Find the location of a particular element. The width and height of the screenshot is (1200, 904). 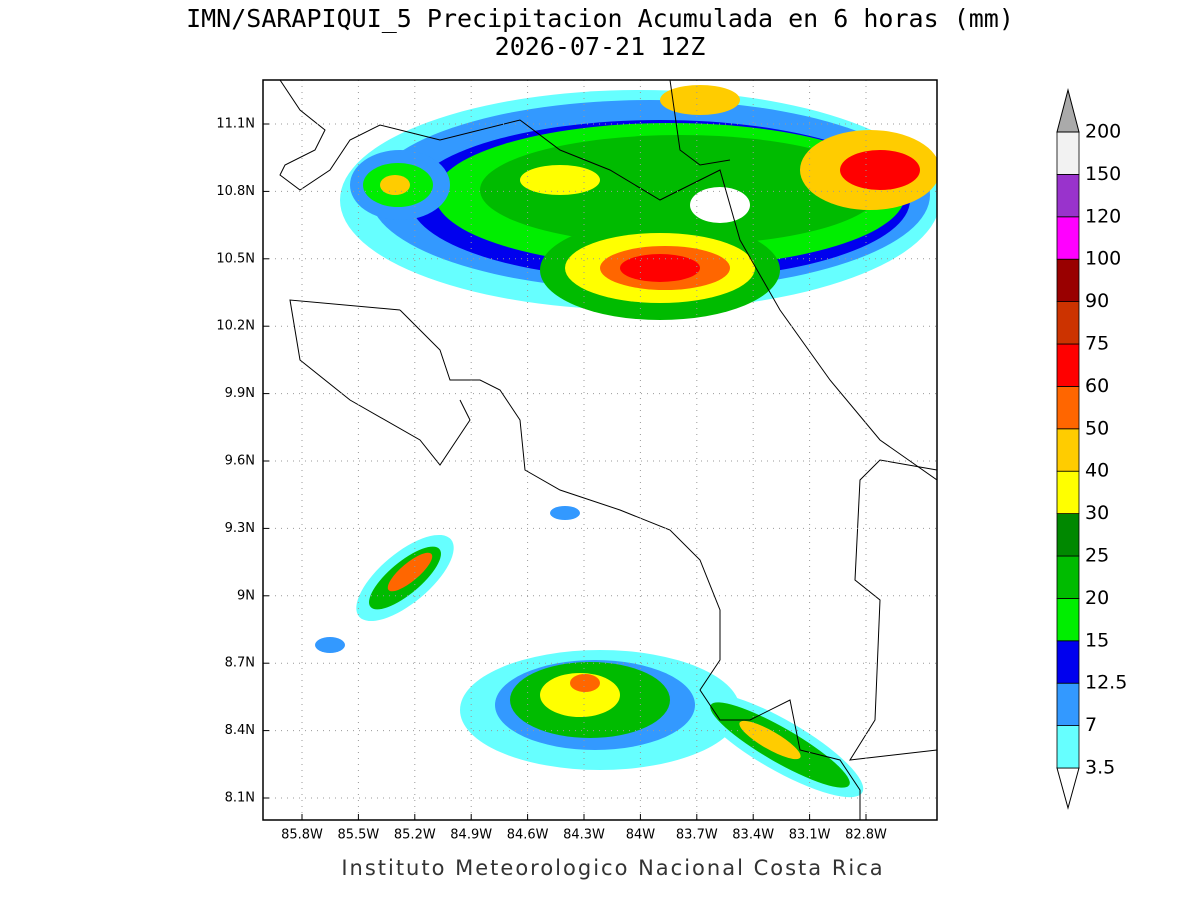

lon-label: 85.8W is located at coordinates (302, 835).